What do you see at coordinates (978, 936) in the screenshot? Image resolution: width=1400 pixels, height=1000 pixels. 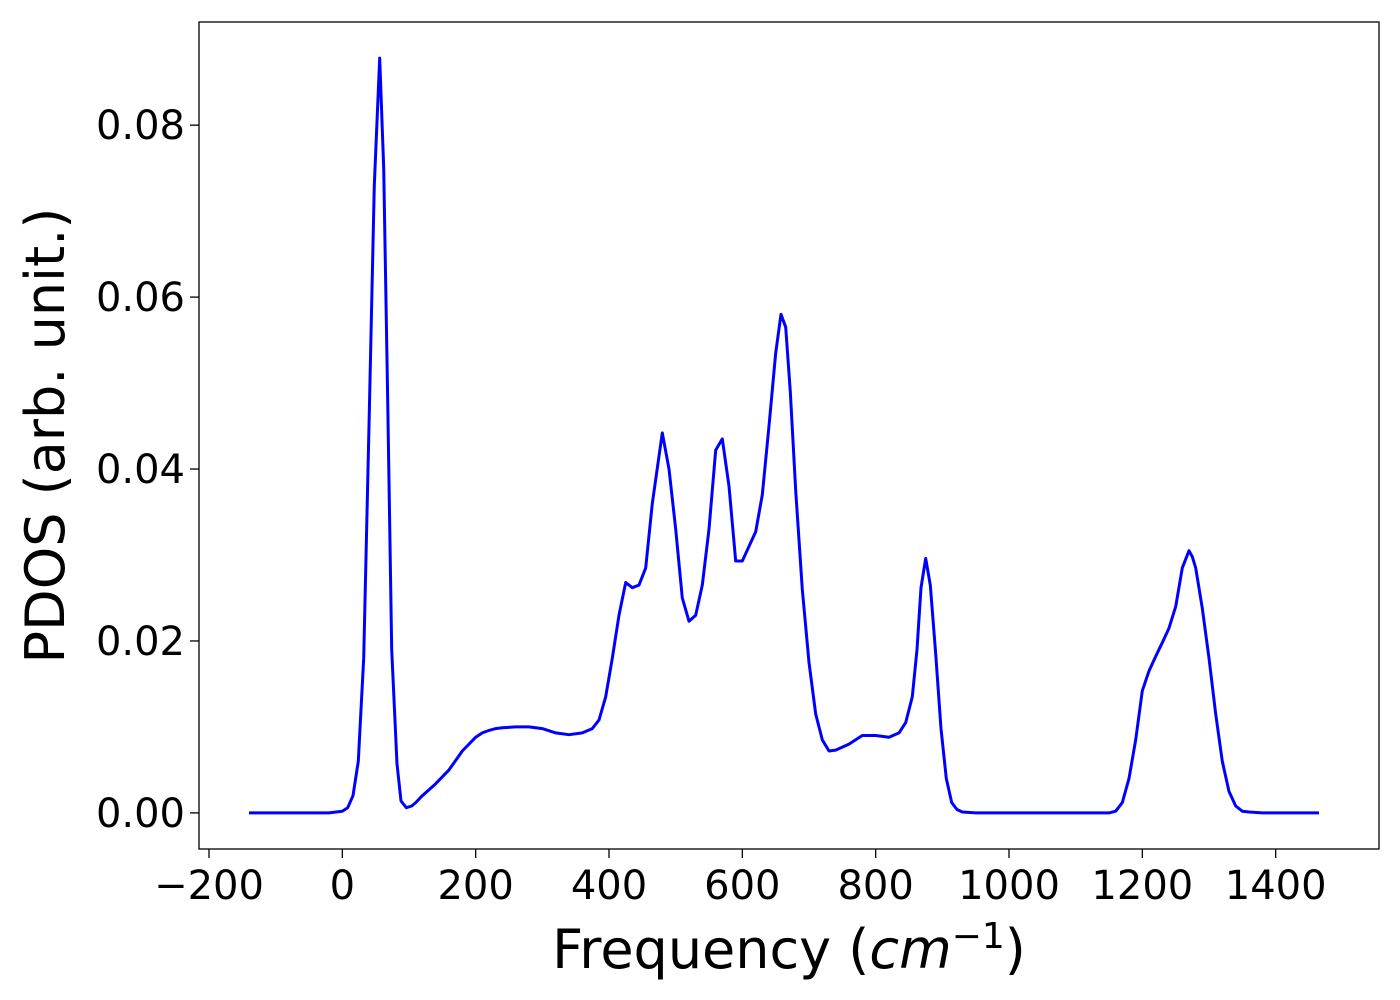 I see `x-axis-unit-exponent: −1` at bounding box center [978, 936].